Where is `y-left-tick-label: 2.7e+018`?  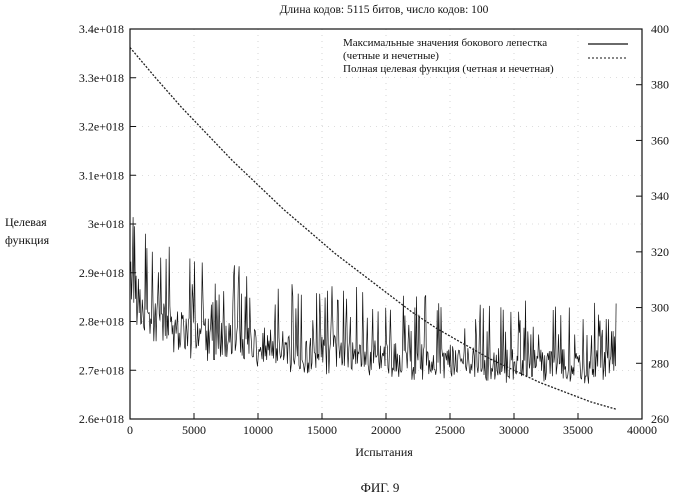 y-left-tick-label: 2.7e+018 is located at coordinates (101, 370).